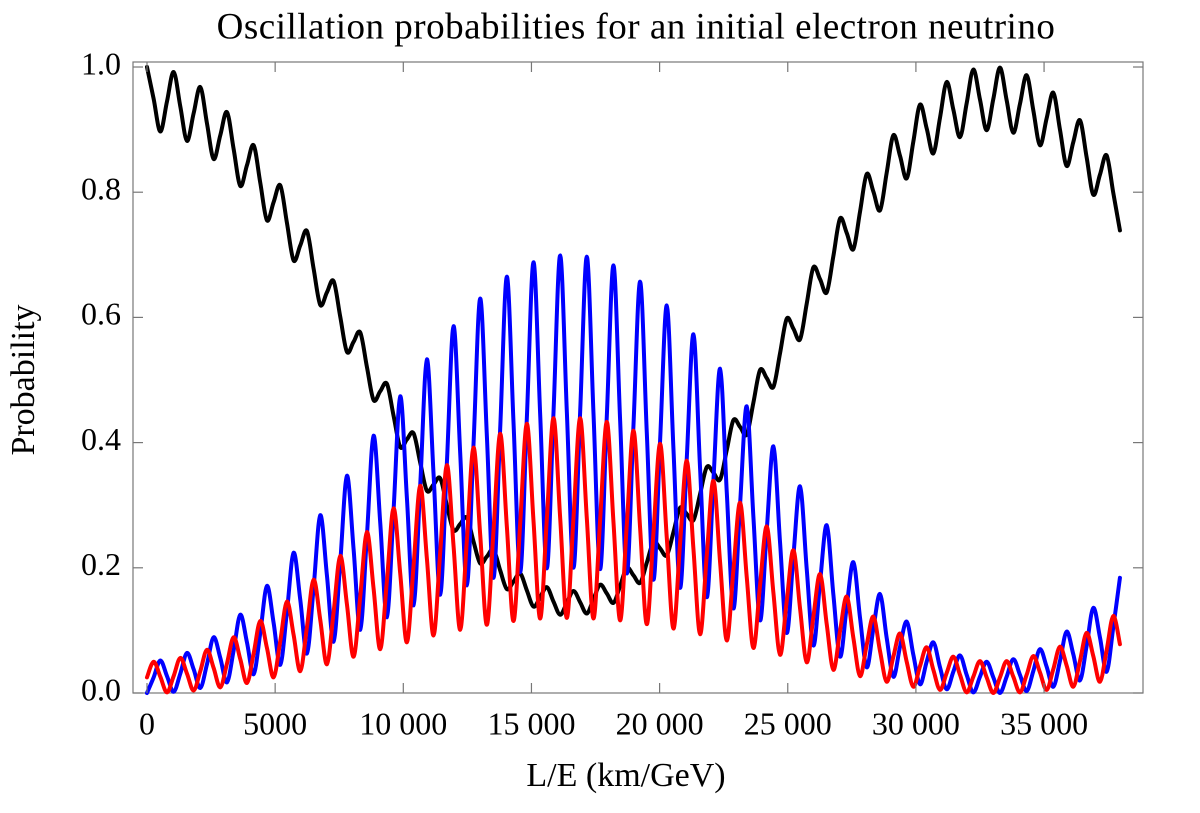  What do you see at coordinates (101, 689) in the screenshot?
I see `y-tick-label: 0.0` at bounding box center [101, 689].